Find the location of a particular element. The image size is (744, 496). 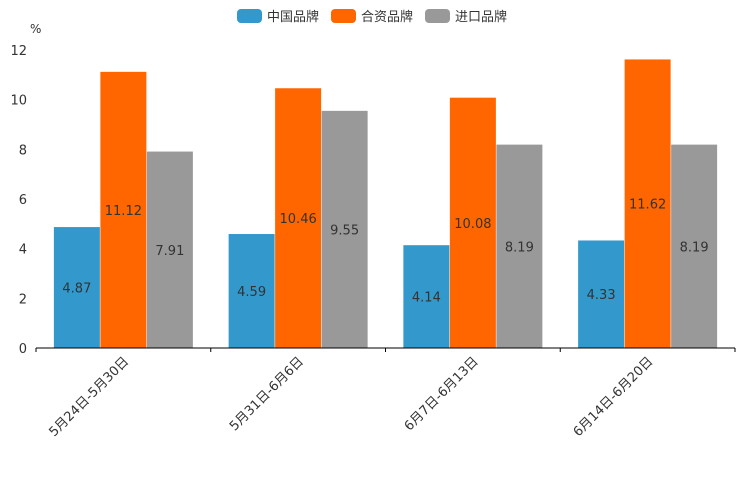

bar-s0-c1 is located at coordinates (251, 291).